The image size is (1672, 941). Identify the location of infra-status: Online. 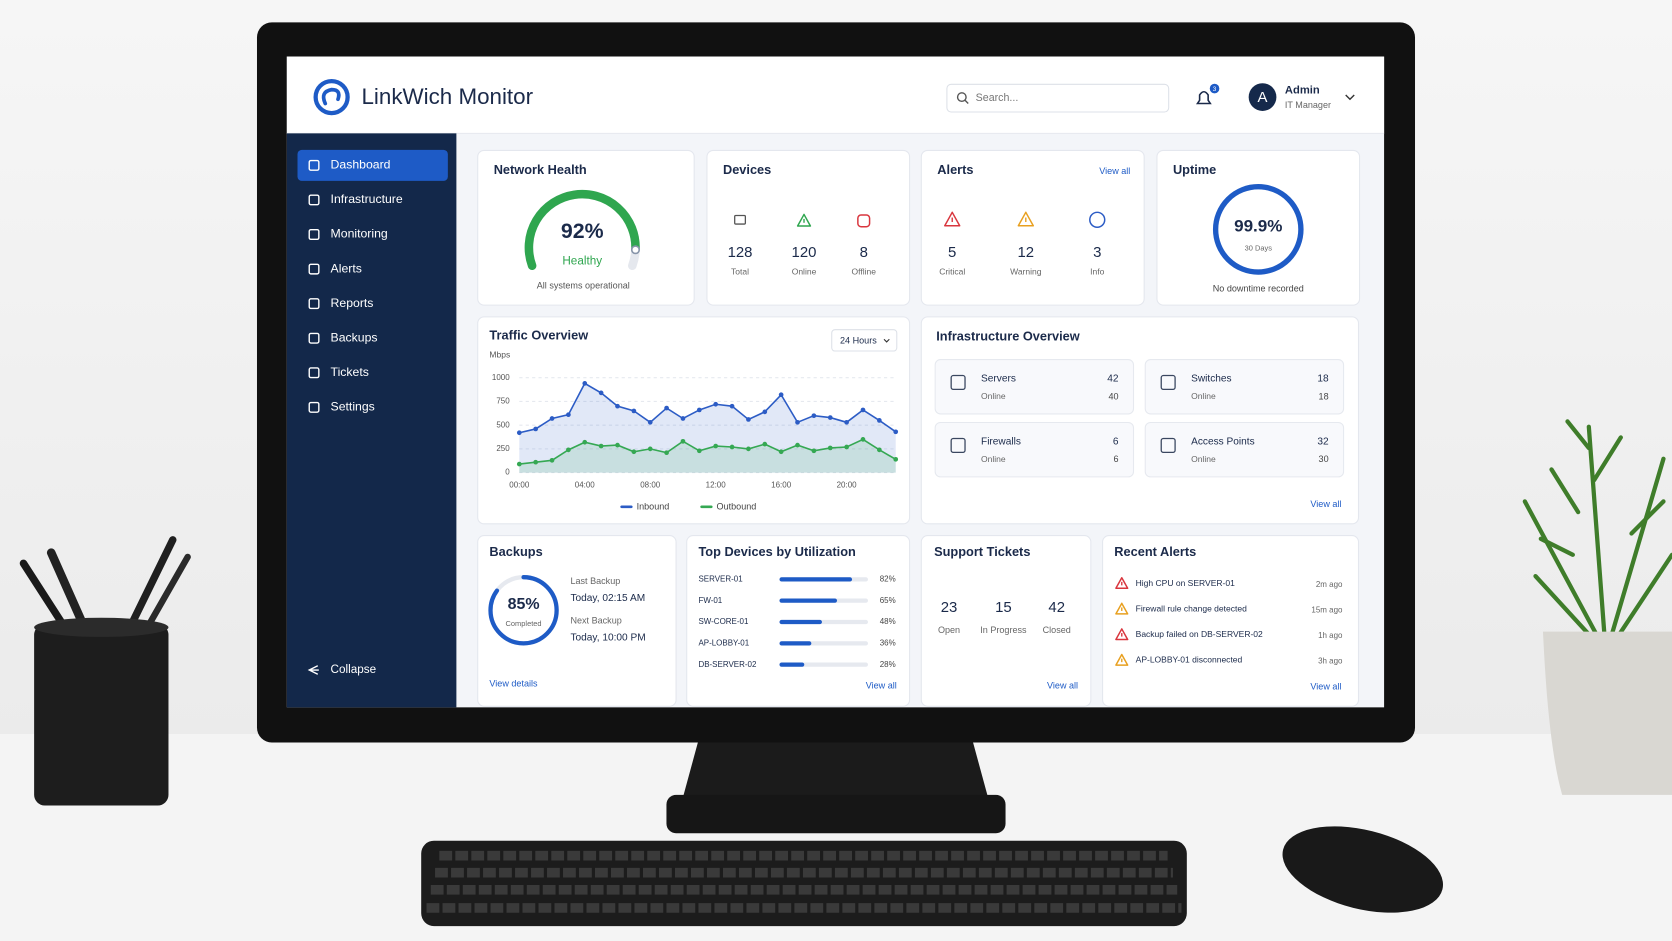
(993, 459).